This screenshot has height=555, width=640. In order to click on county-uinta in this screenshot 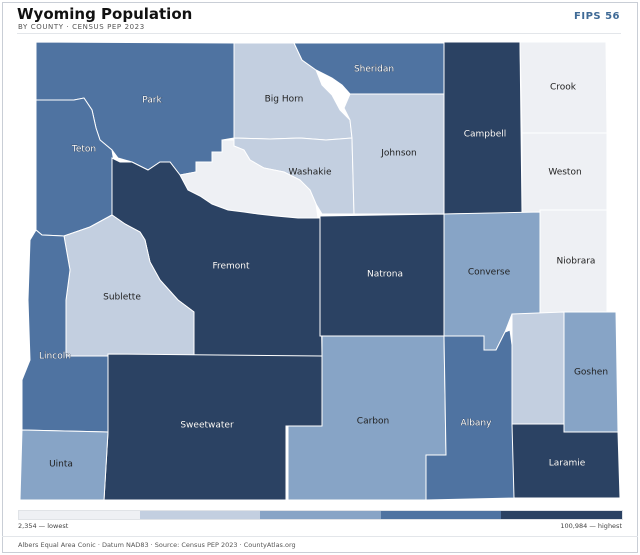, I will do `click(64, 465)`.